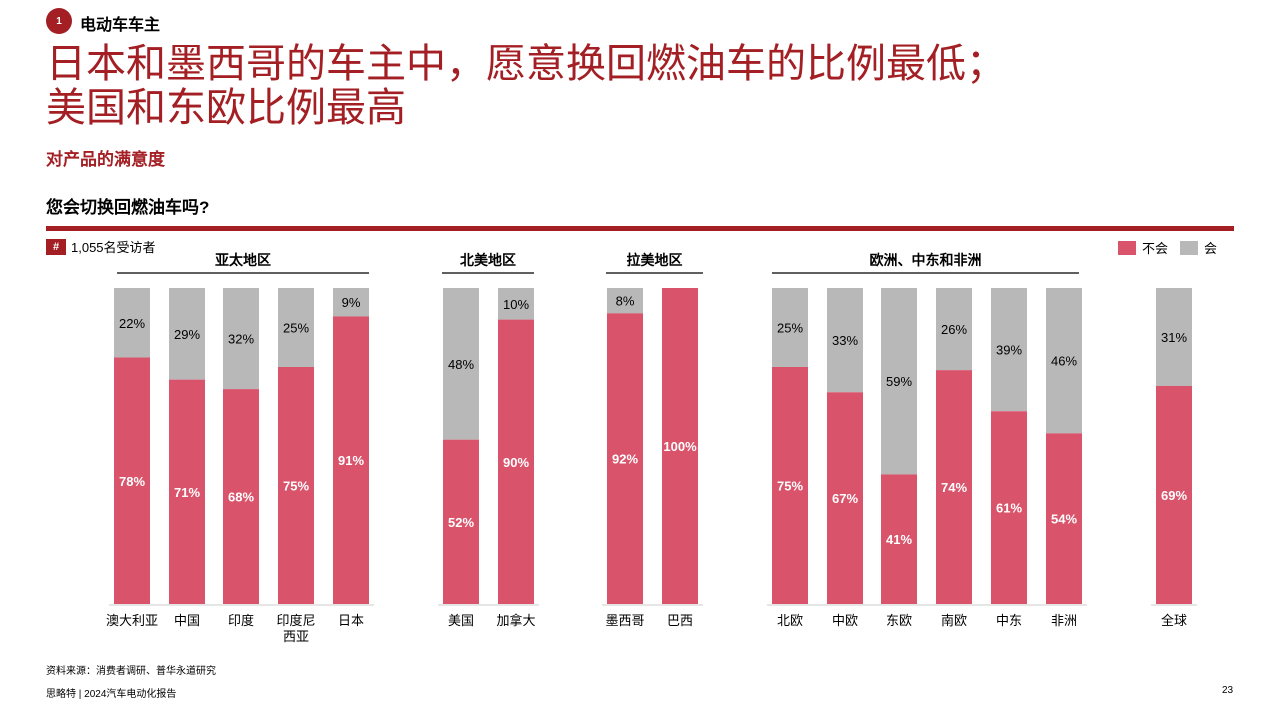  I want to click on divider-rule, so click(640, 228).